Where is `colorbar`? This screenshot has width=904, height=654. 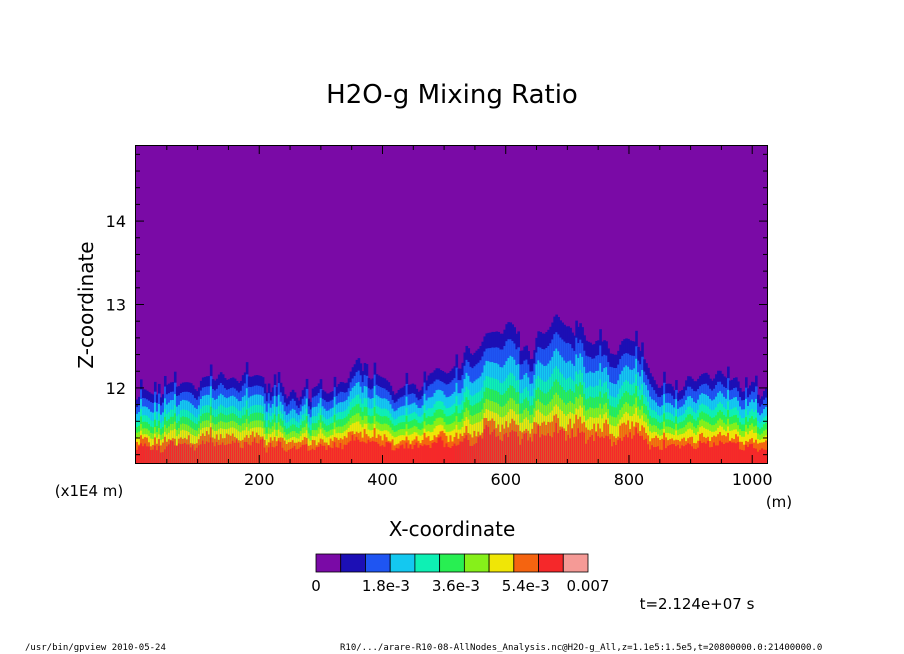
colorbar is located at coordinates (452, 563).